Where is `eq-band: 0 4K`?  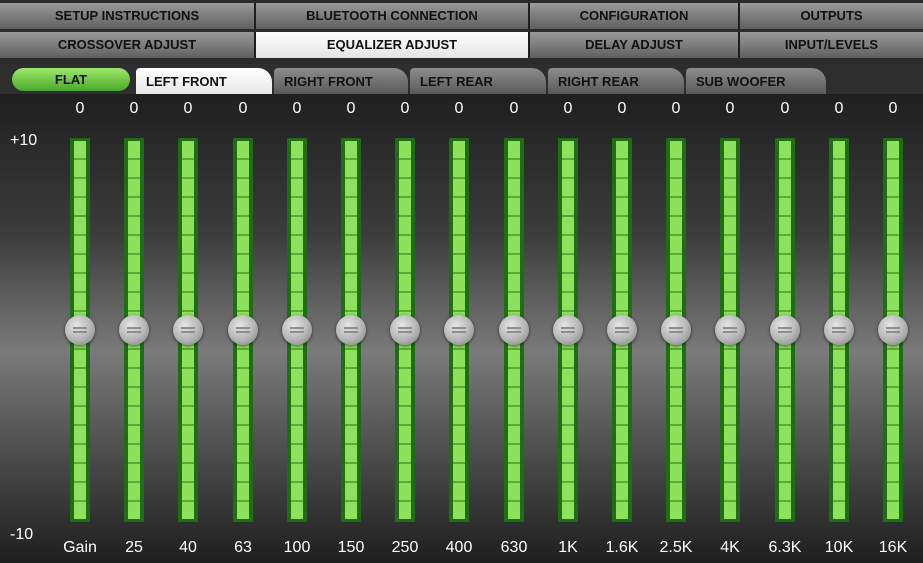
eq-band: 0 4K is located at coordinates (730, 328).